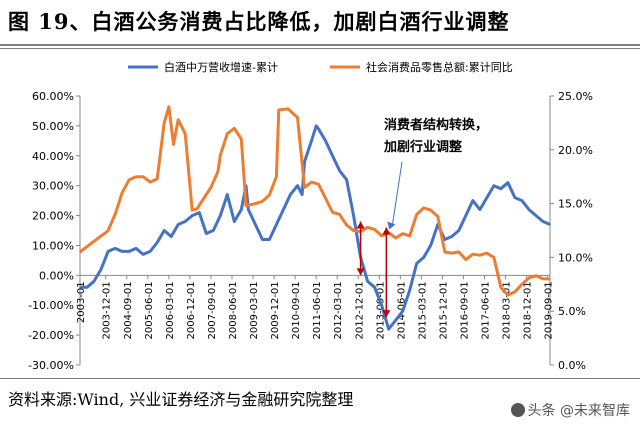  I want to click on x-tick-label: 2019-09-01, so click(549, 310).